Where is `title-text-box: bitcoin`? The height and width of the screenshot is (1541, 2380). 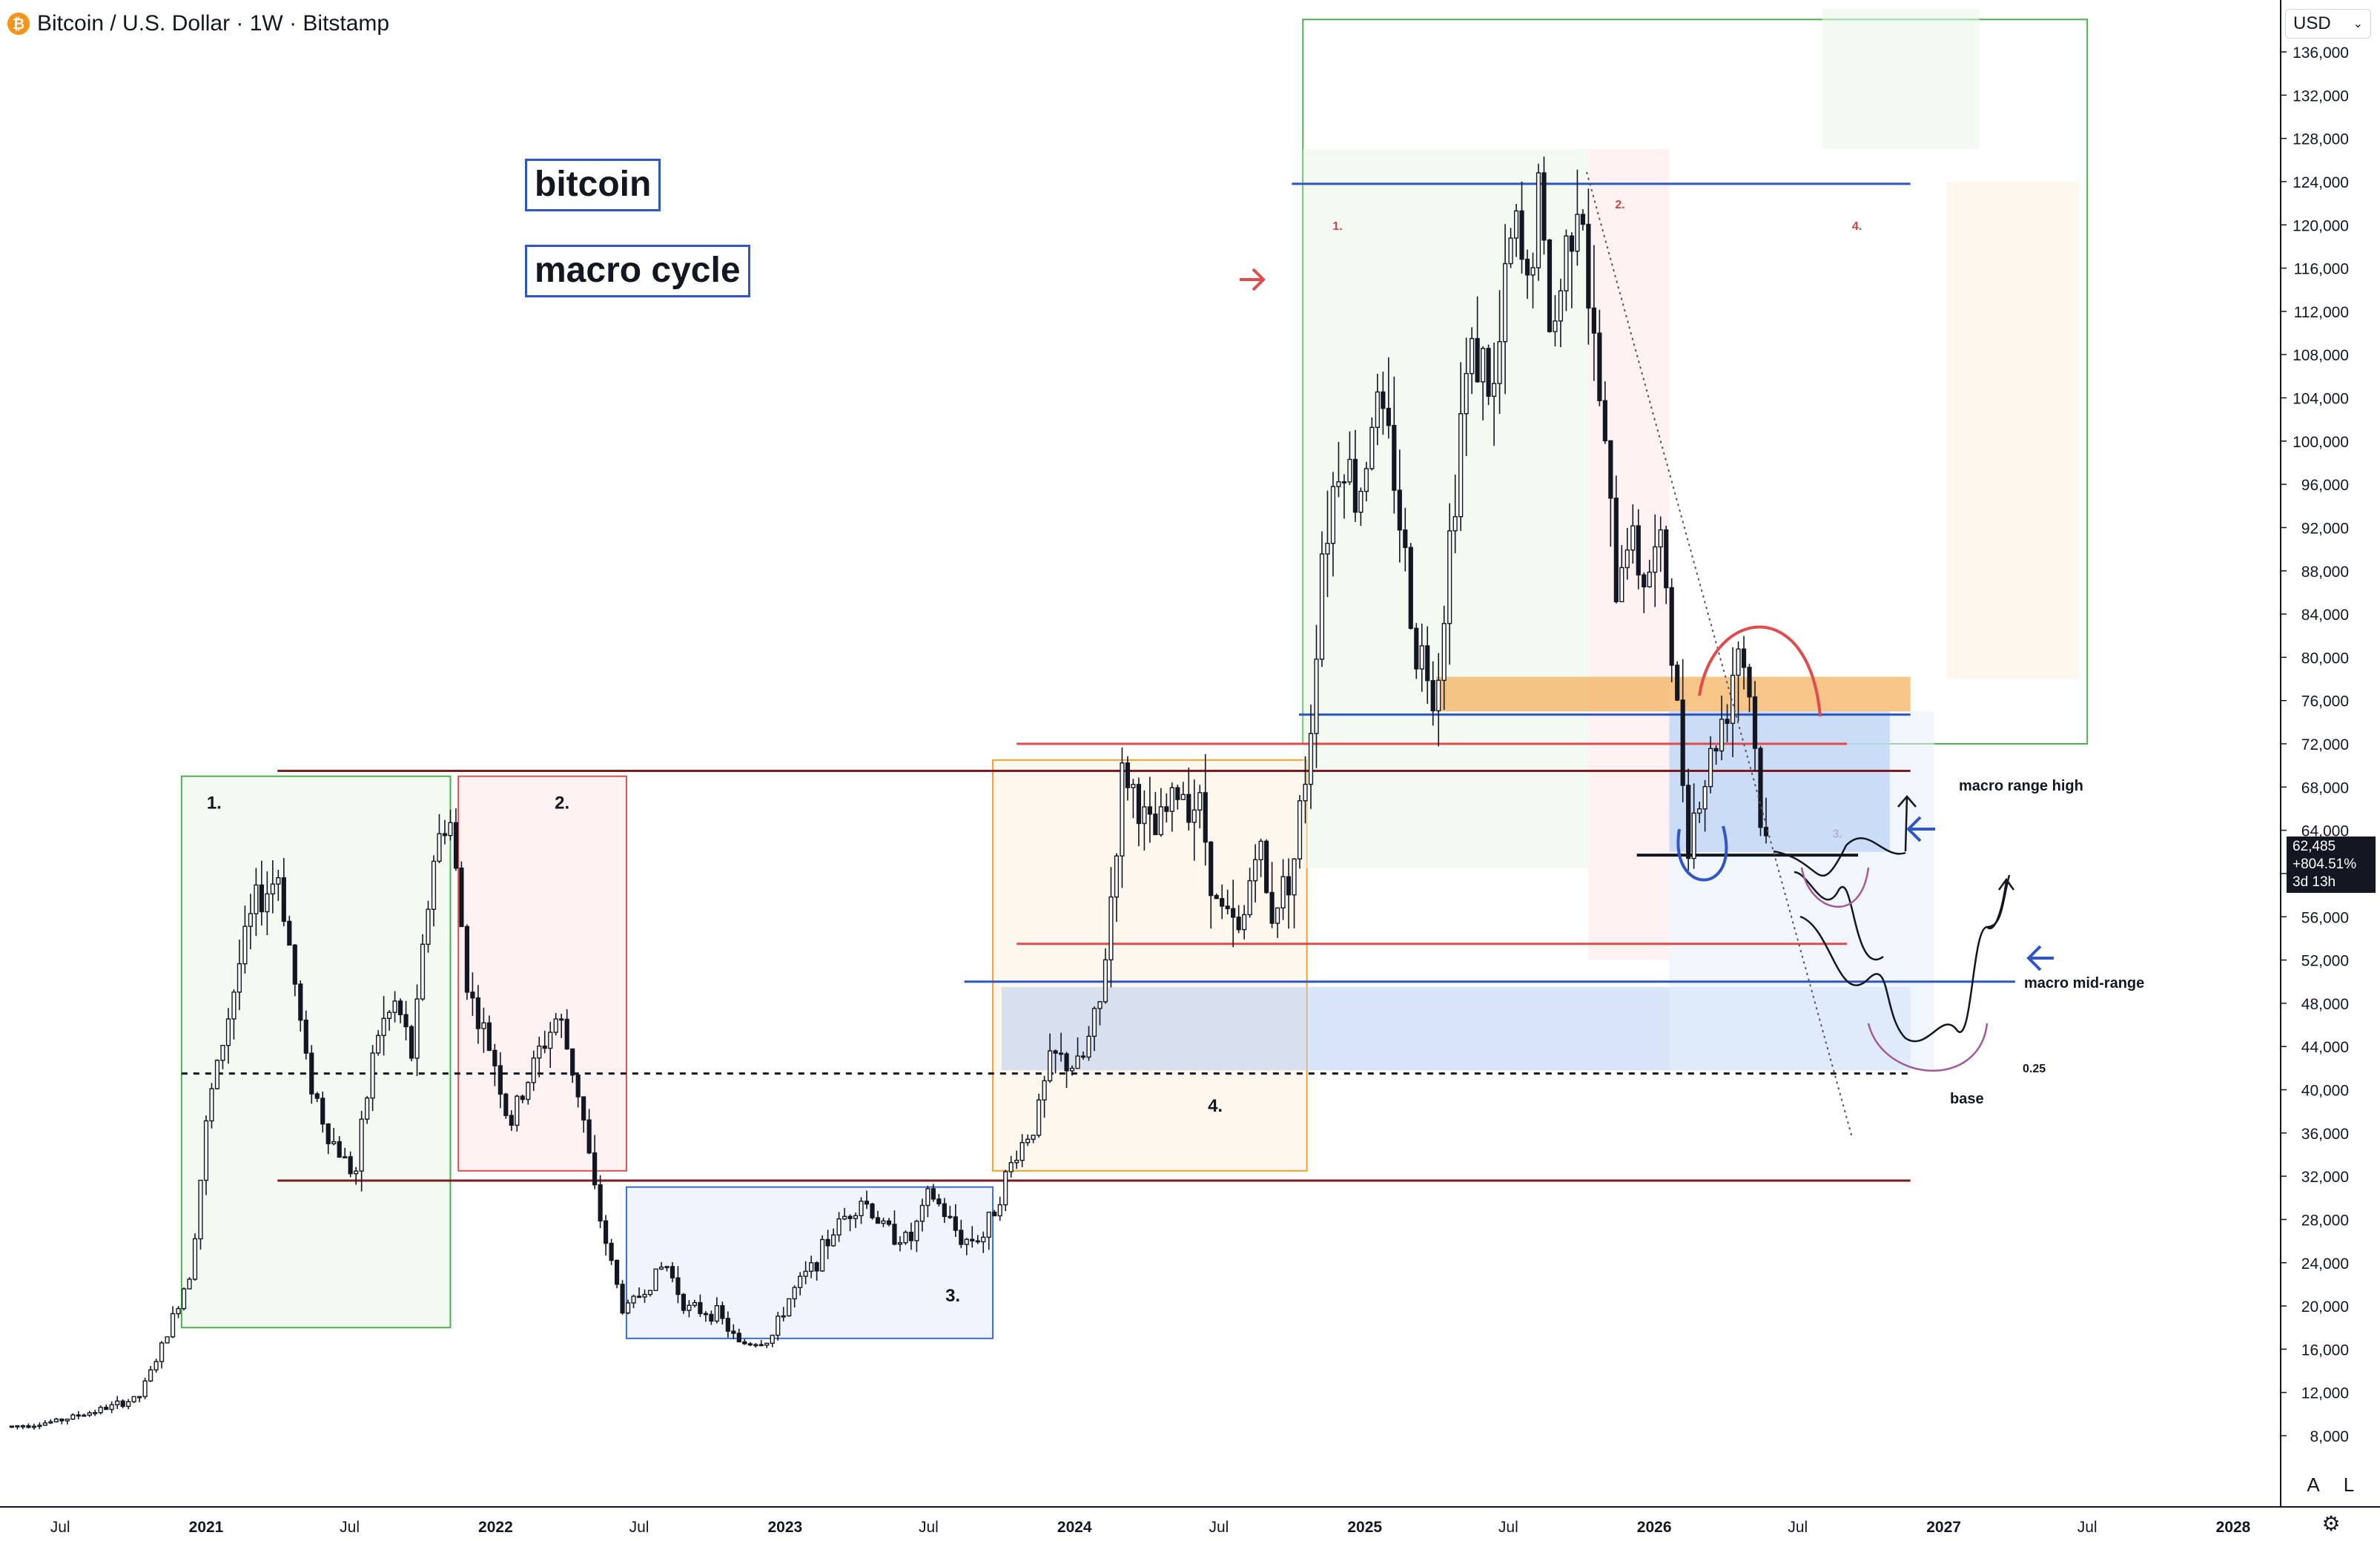
title-text-box: bitcoin is located at coordinates (593, 185).